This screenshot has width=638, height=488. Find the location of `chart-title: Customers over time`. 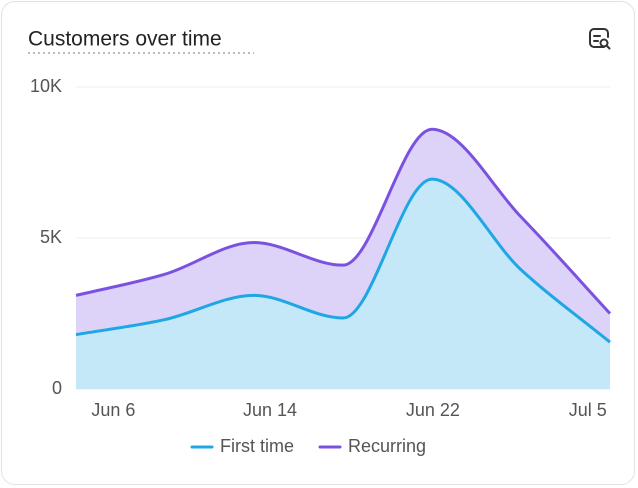

chart-title: Customers over time is located at coordinates (125, 39).